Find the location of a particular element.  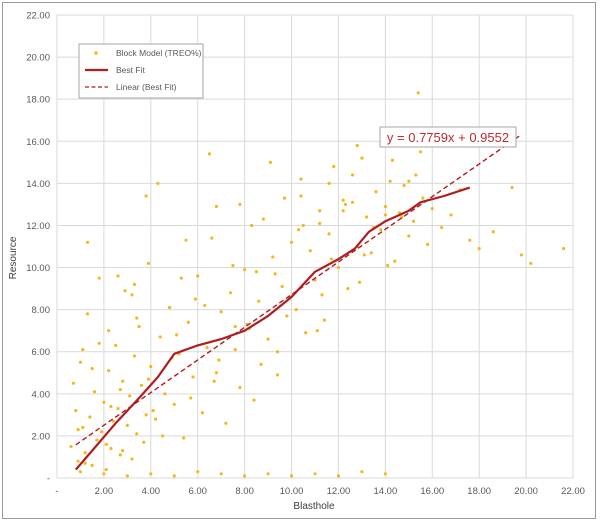

y-tick-label: 6.00 is located at coordinates (41, 352).